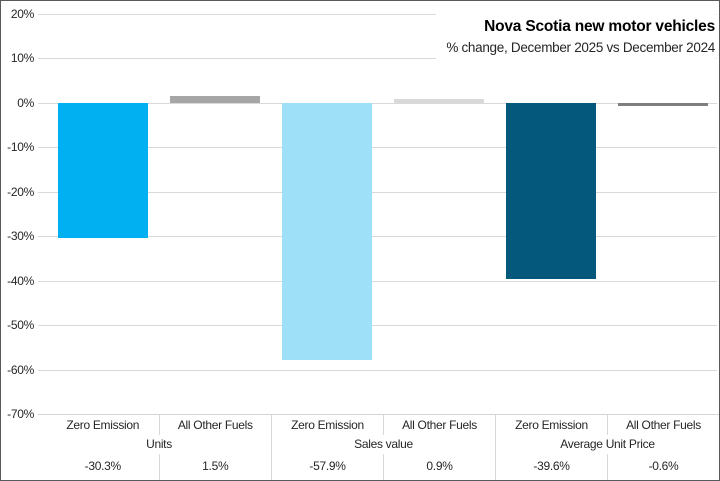 The image size is (720, 481). What do you see at coordinates (663, 467) in the screenshot?
I see `value-average-unit-price-all-other-fuels: -0.6%` at bounding box center [663, 467].